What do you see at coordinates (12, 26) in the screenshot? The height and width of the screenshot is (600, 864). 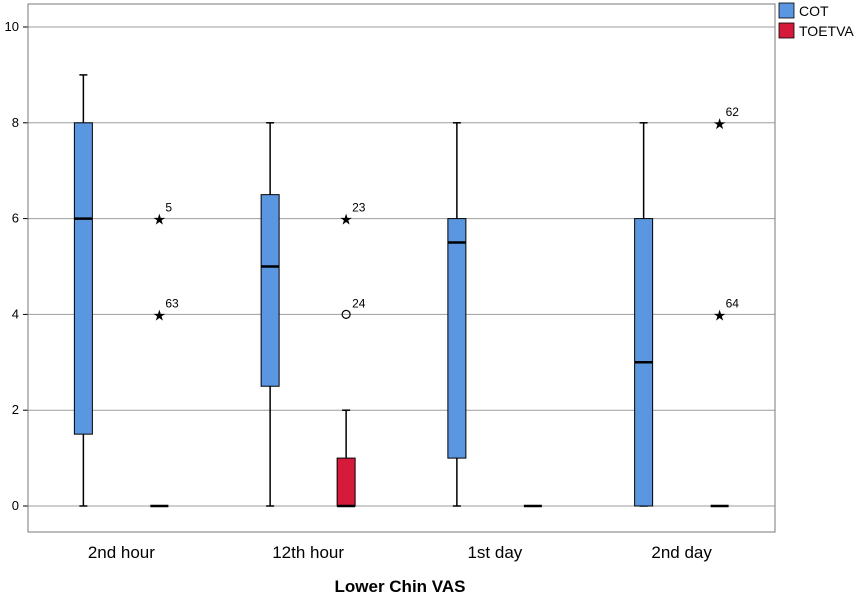 I see `y-tick-label: 10` at bounding box center [12, 26].